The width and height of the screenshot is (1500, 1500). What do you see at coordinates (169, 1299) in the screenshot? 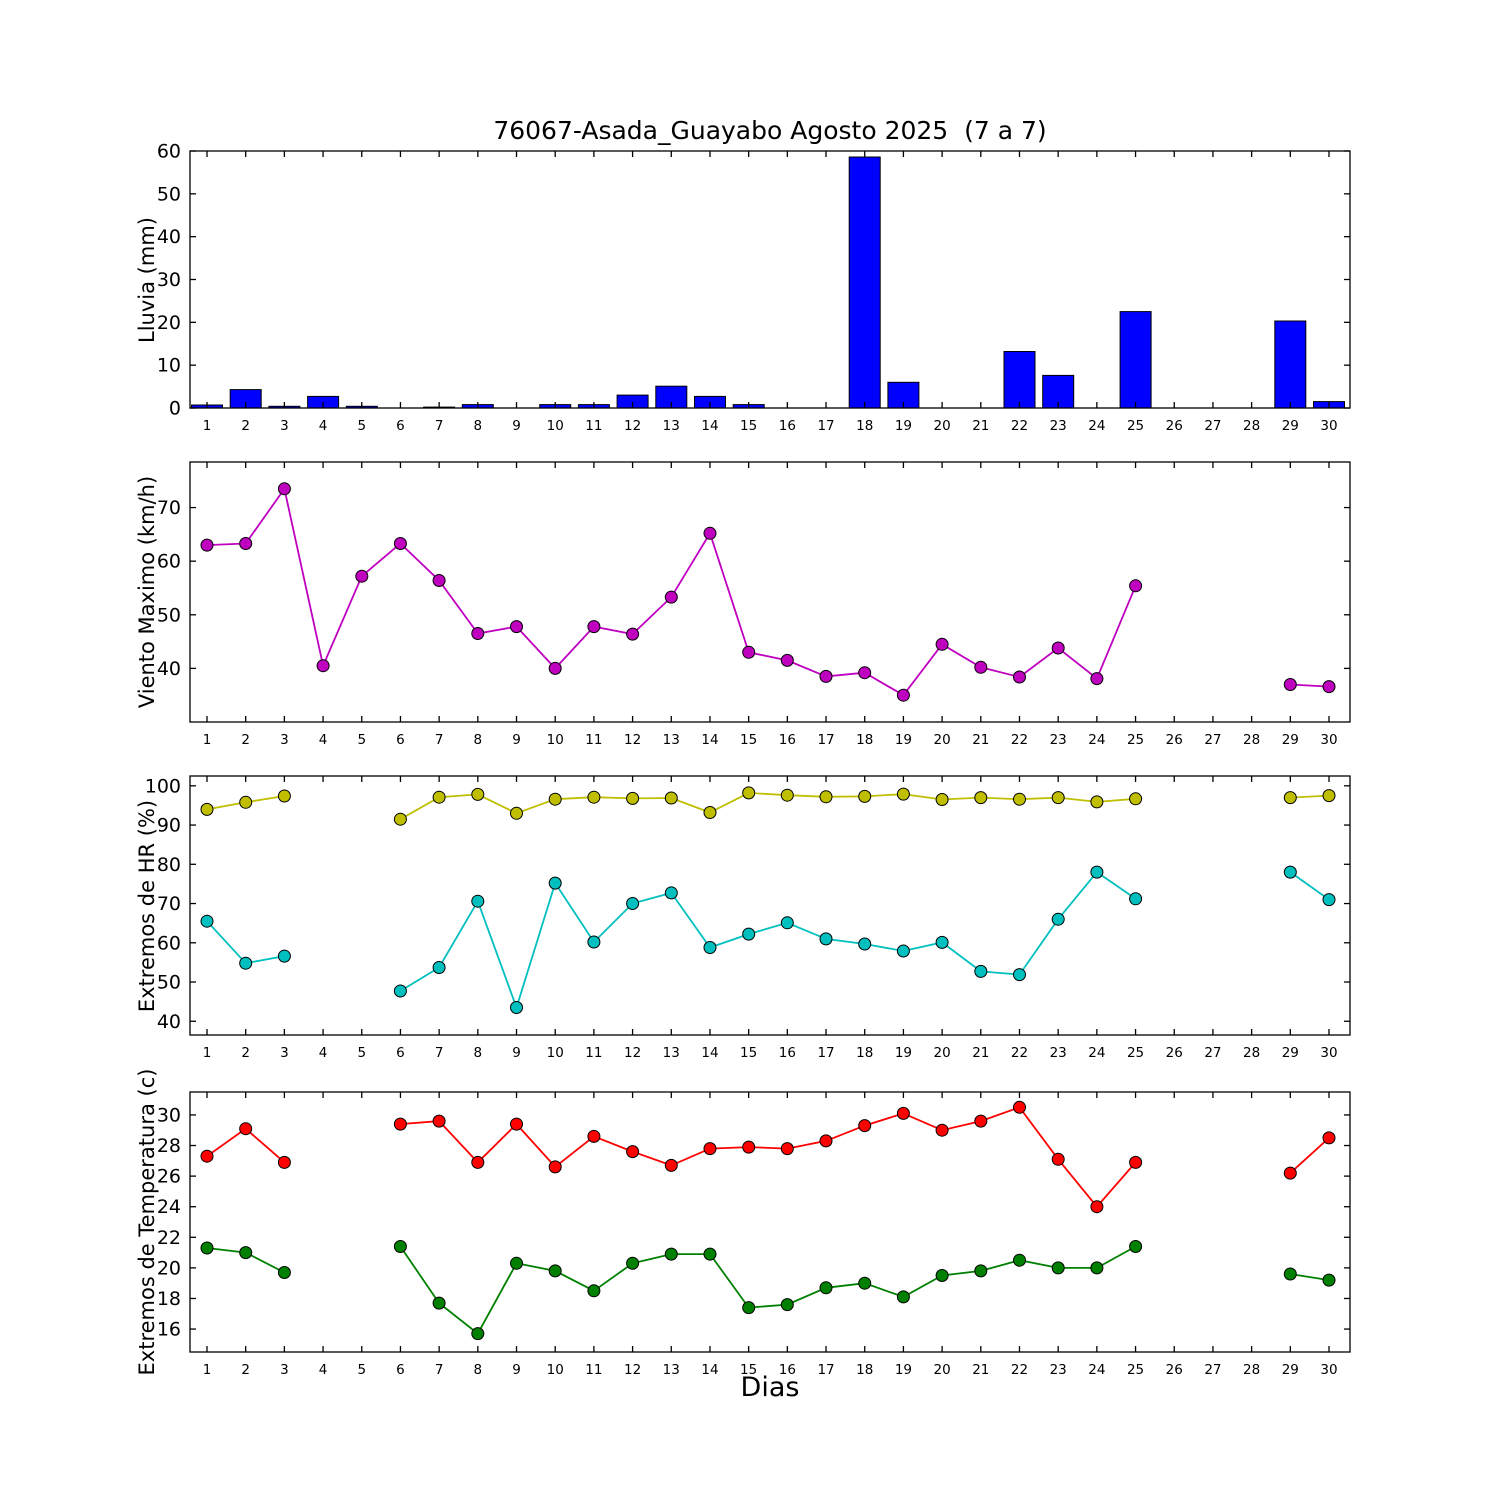
I see `y-tick-label: 18` at bounding box center [169, 1299].